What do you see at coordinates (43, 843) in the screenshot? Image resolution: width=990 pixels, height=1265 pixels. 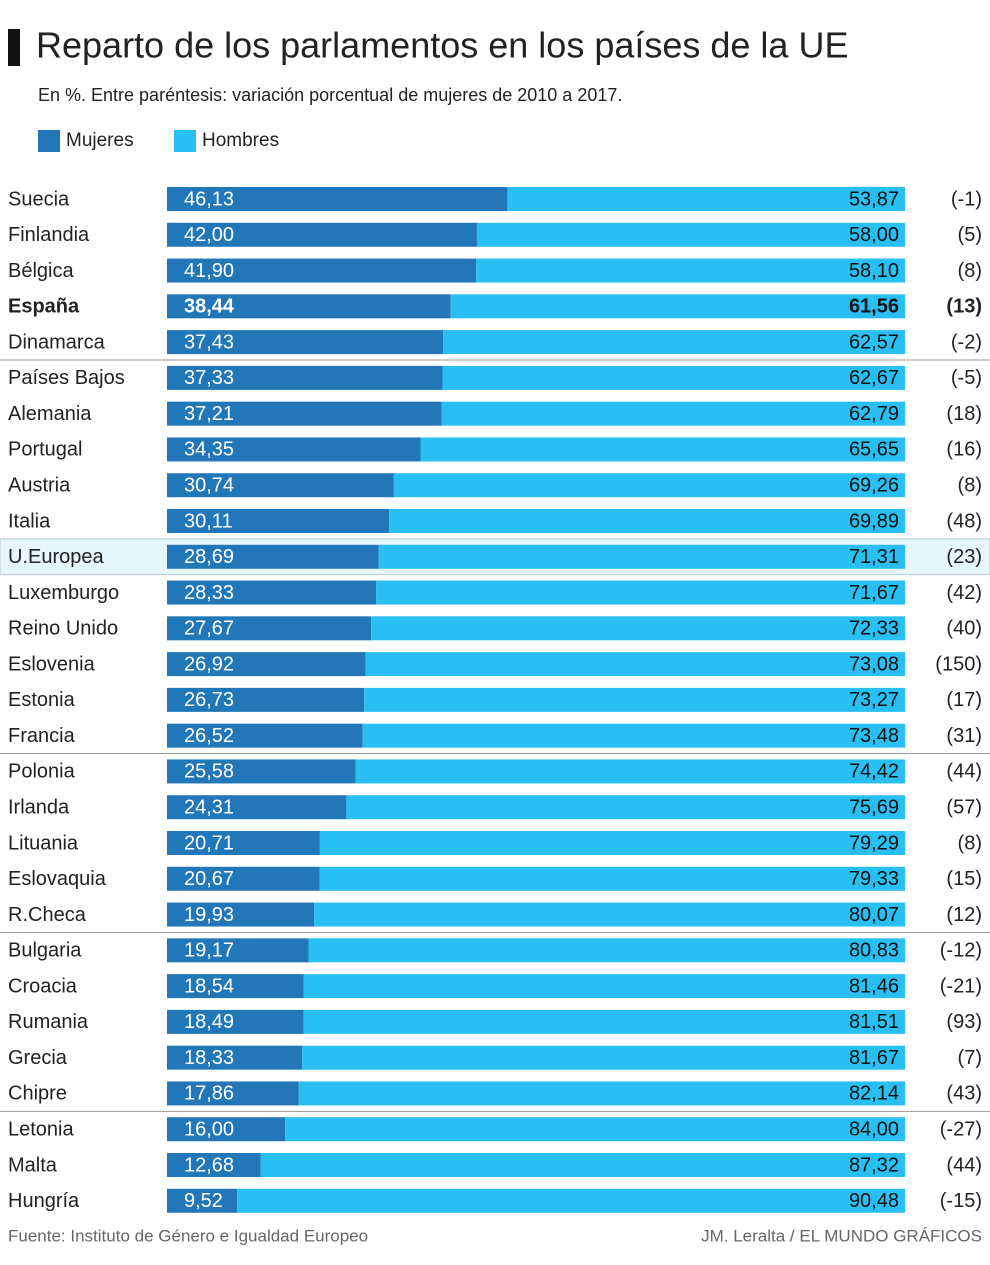 I see `category-label: Lituania` at bounding box center [43, 843].